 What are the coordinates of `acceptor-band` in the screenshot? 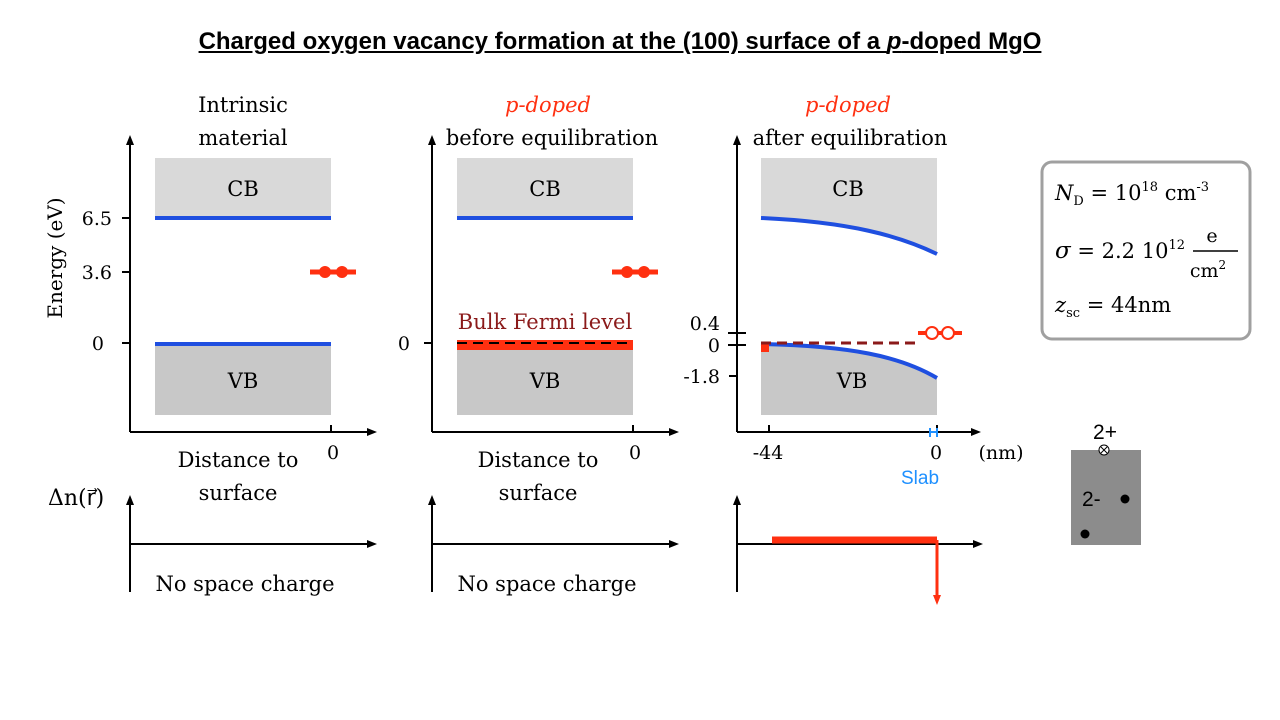 It's located at (545, 345).